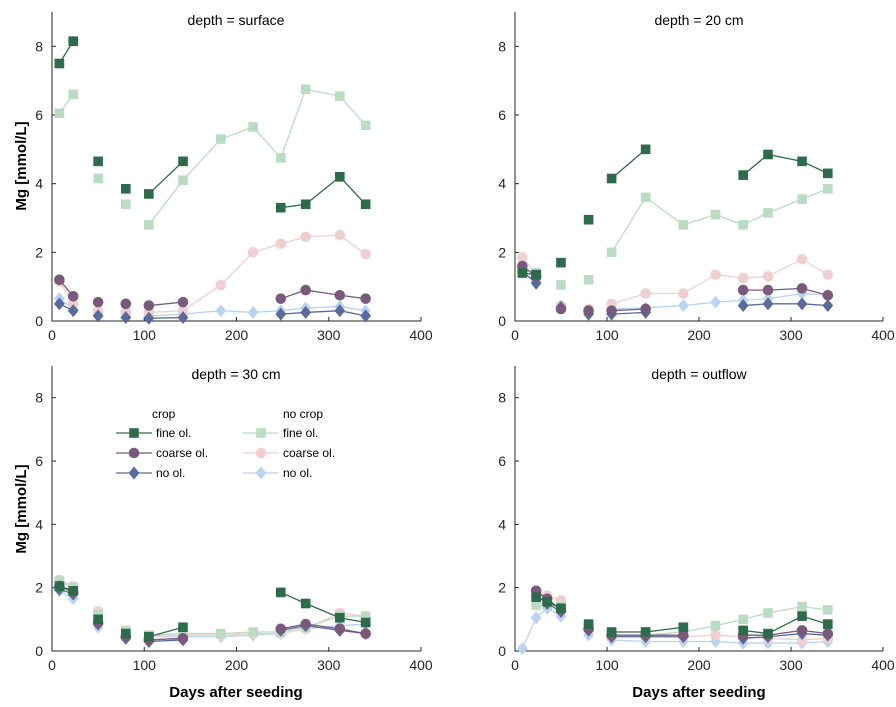  Describe the element at coordinates (236, 20) in the screenshot. I see `panel-title: depth = surface` at that location.